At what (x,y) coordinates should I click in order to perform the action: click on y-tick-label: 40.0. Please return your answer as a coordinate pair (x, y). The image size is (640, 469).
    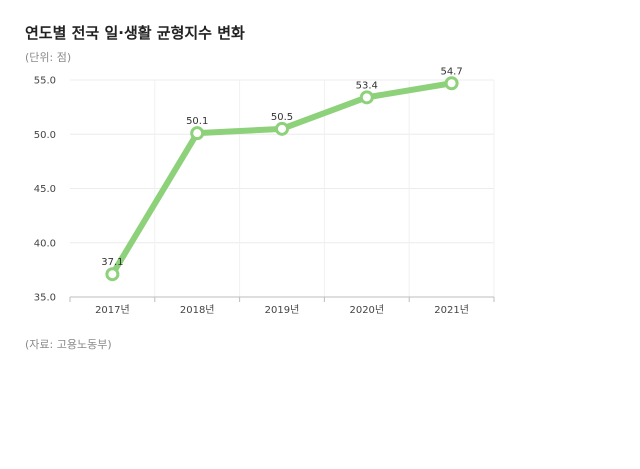
    Looking at the image, I should click on (45, 243).